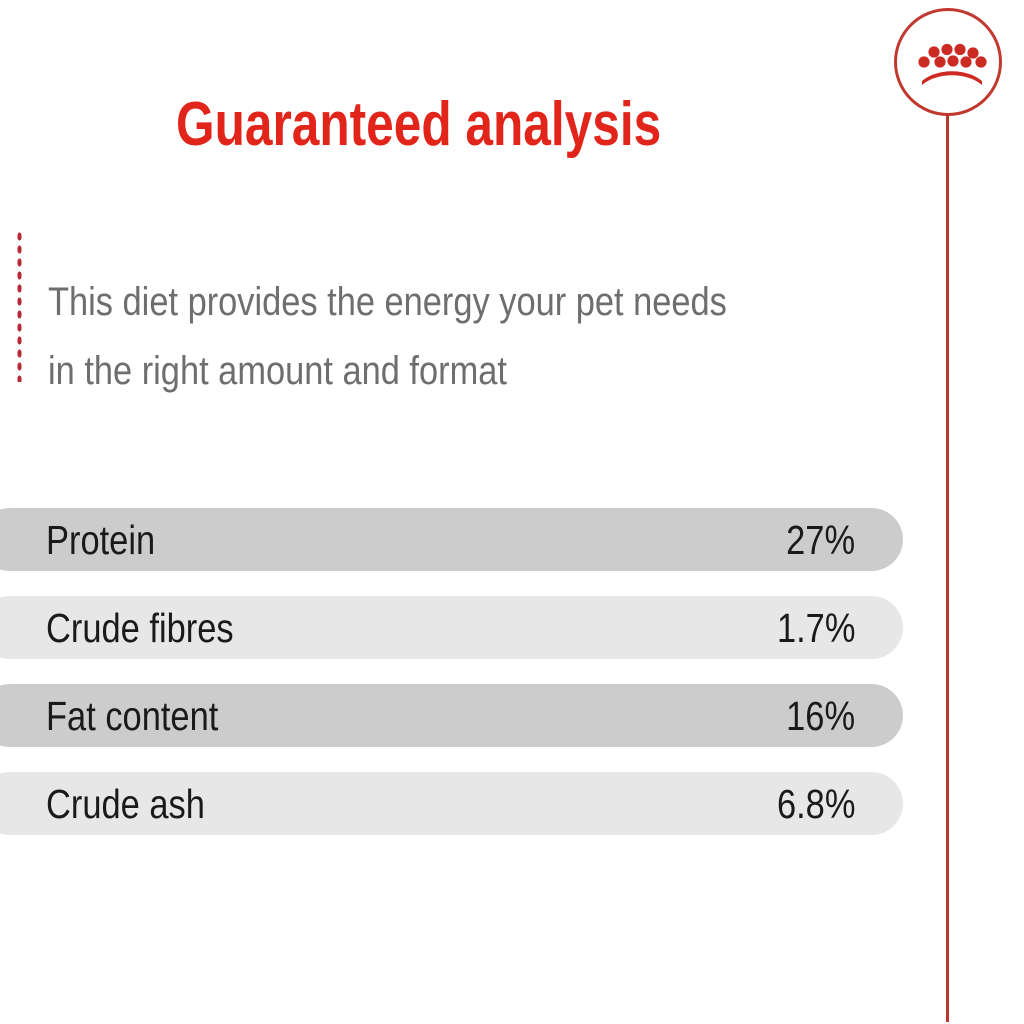  Describe the element at coordinates (952, 66) in the screenshot. I see `royal-canin-crown-logo` at that location.